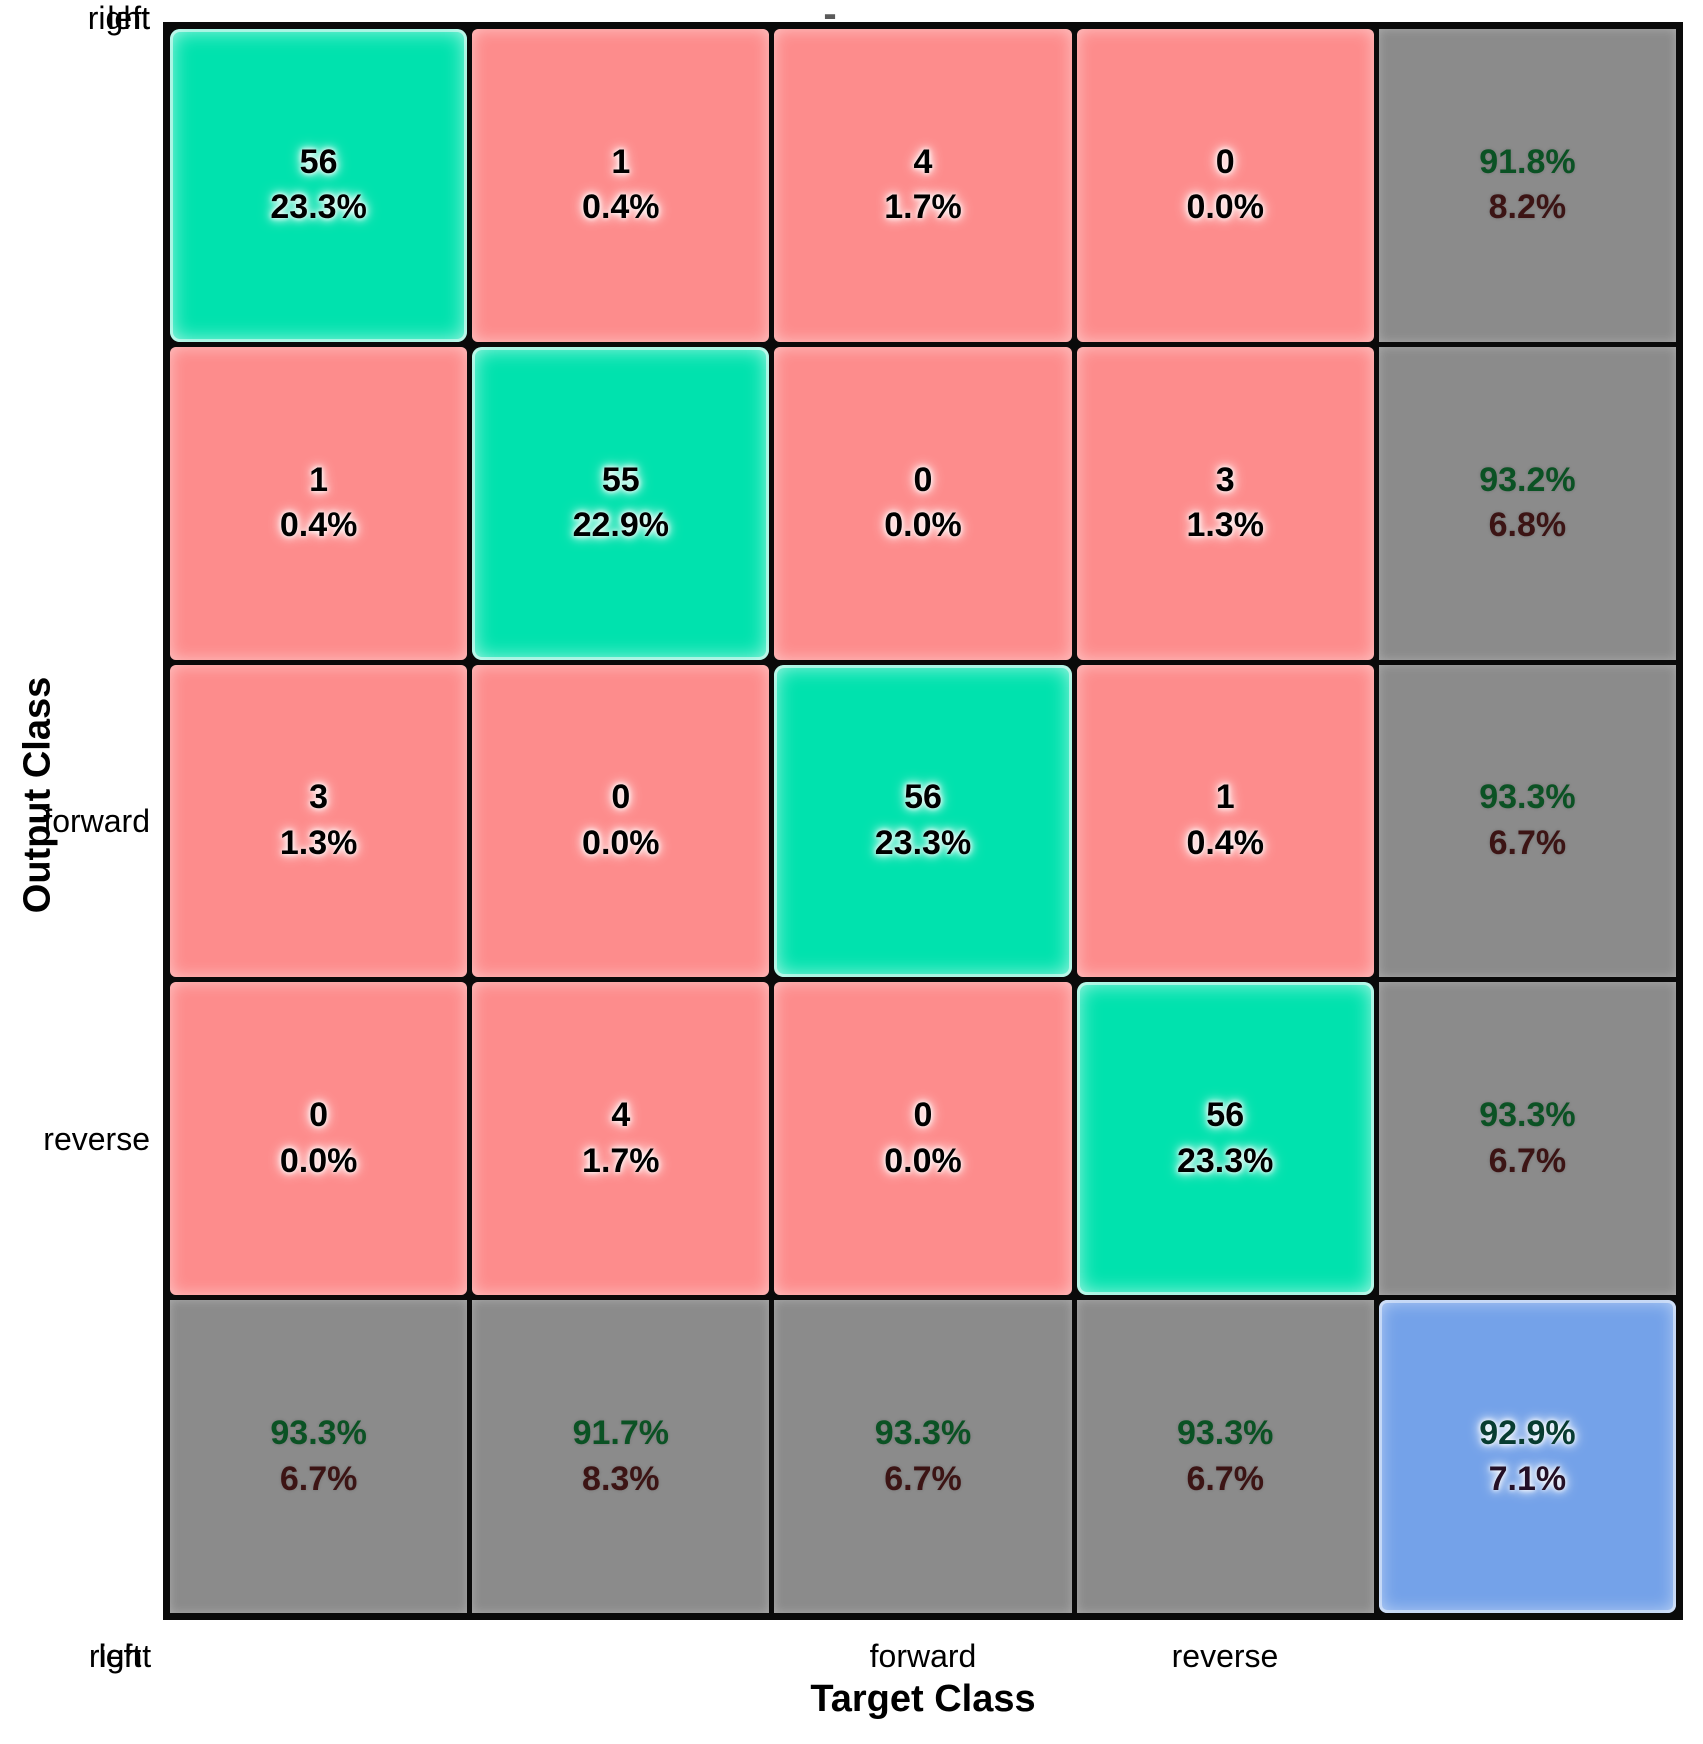 This screenshot has width=1703, height=1744. I want to click on matrix-cell-right-reverse: 4 1.7%, so click(621, 1139).